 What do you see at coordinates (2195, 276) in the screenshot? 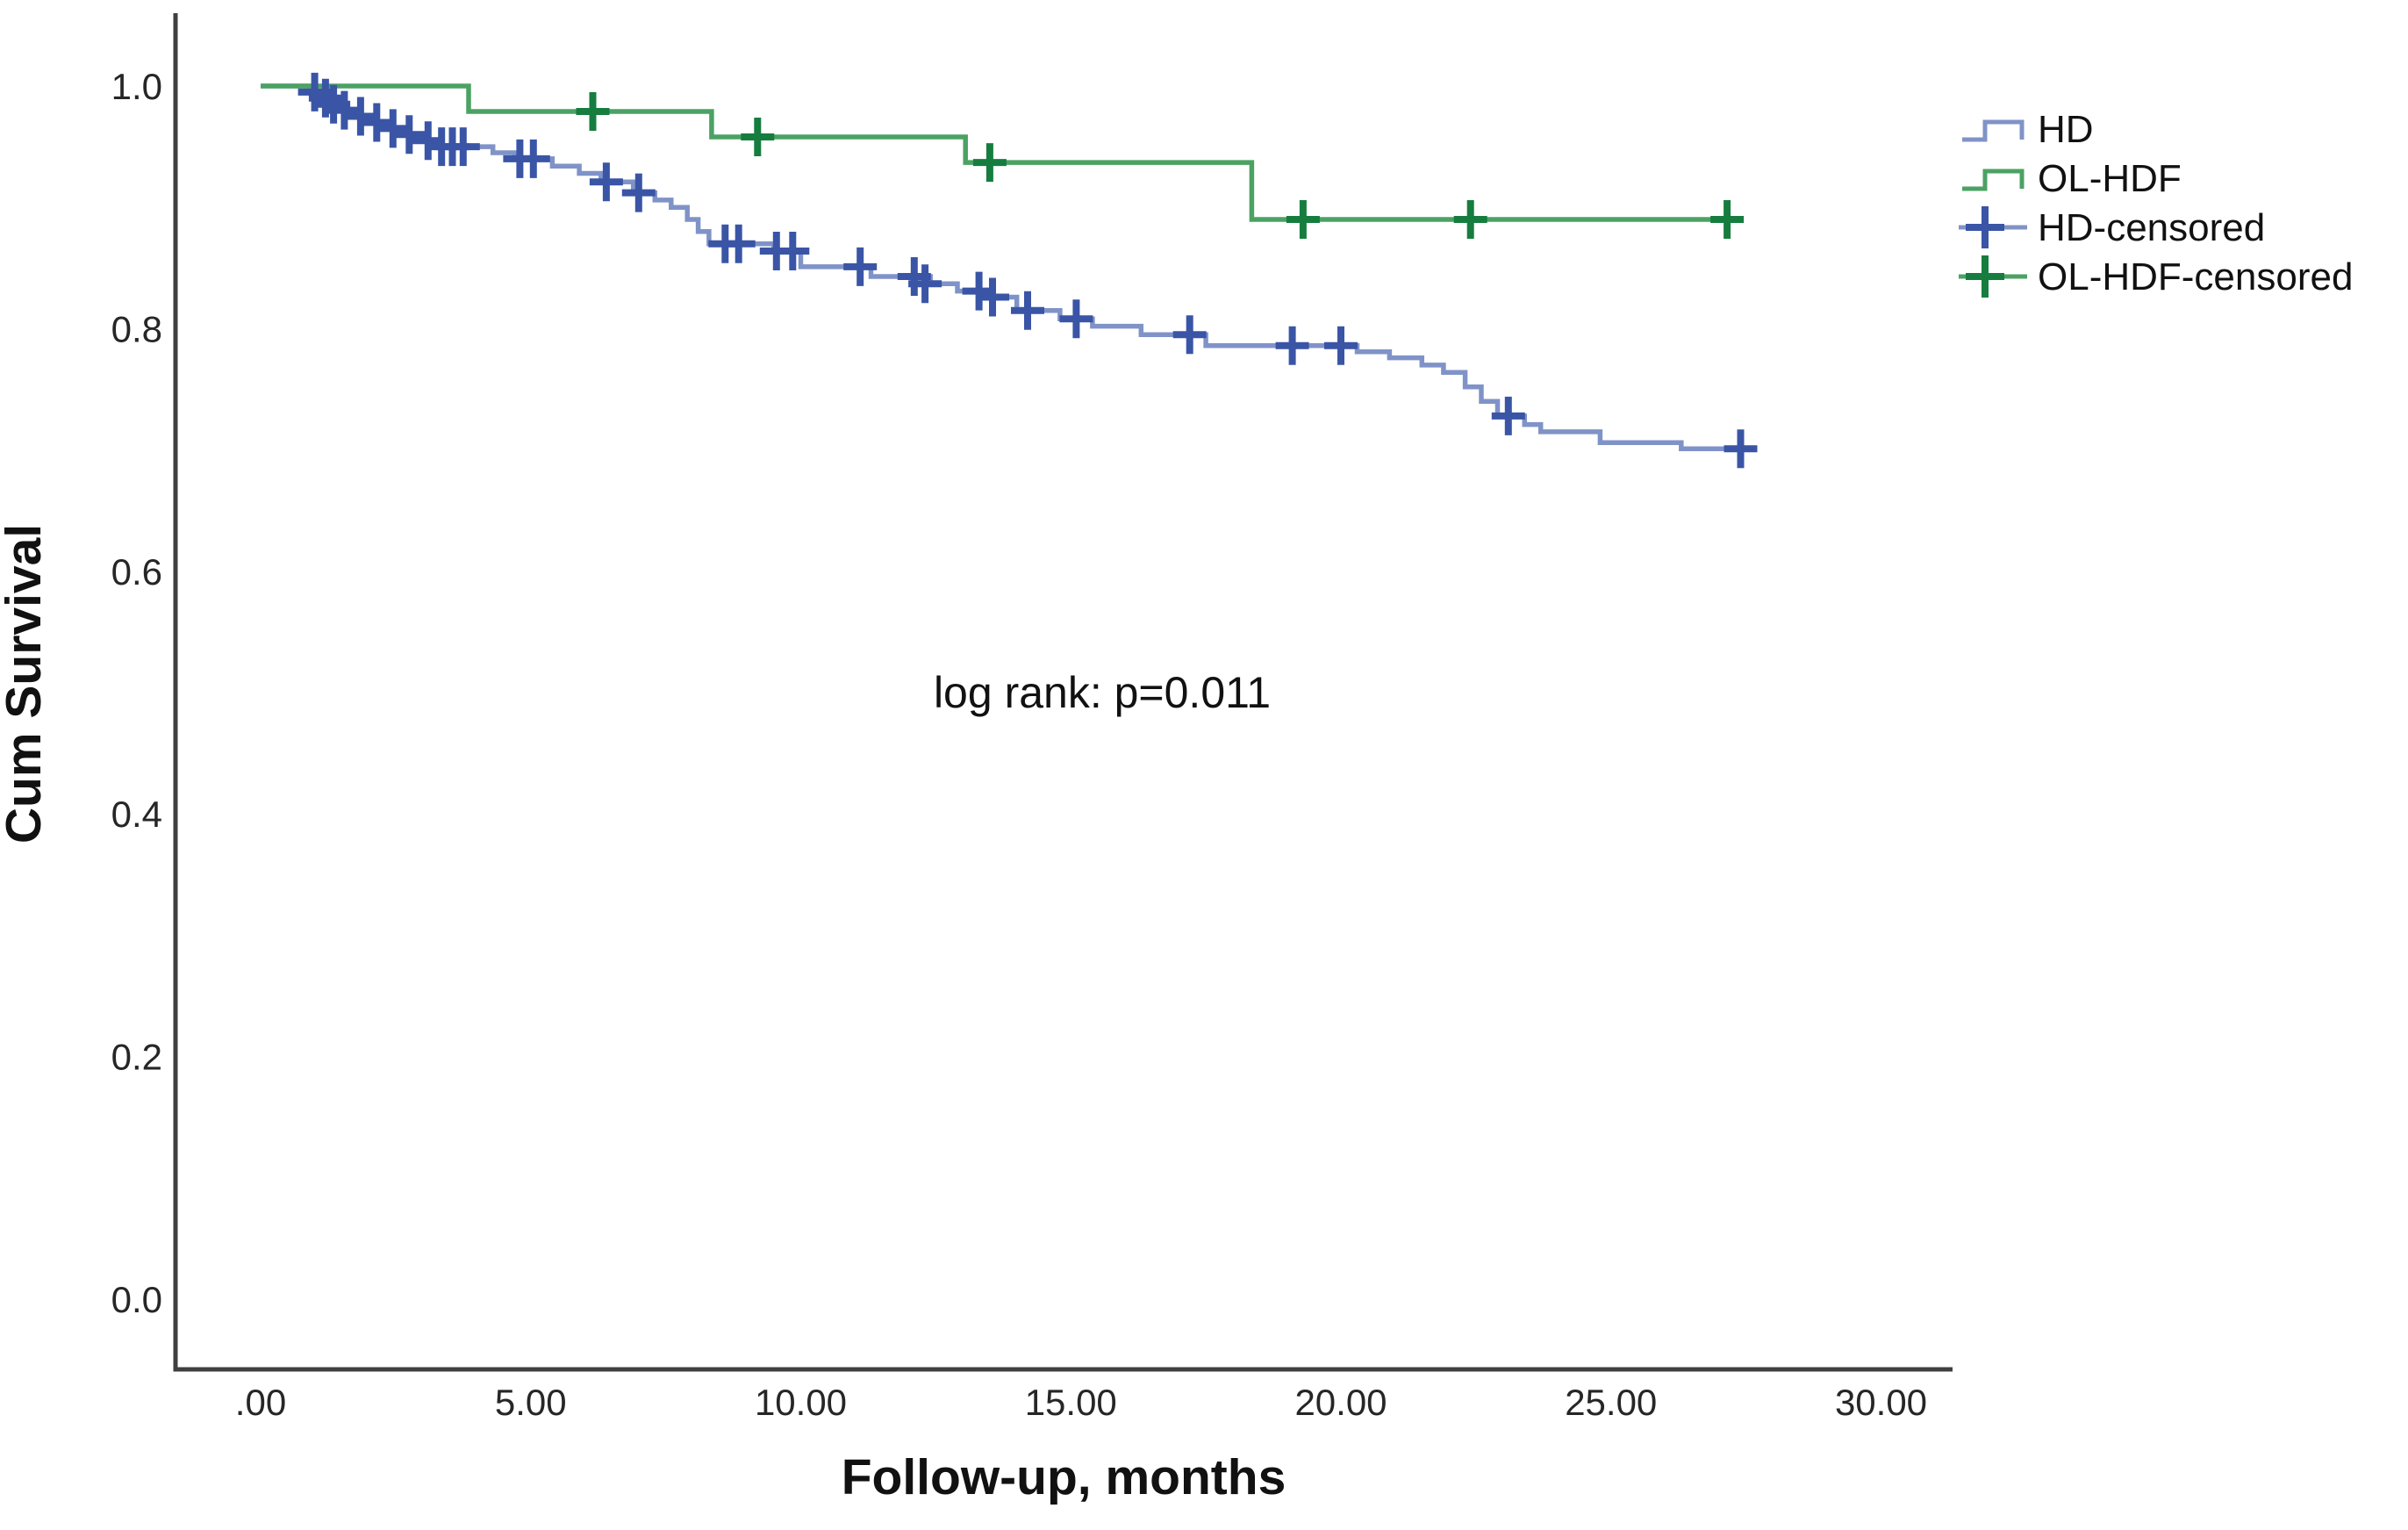
I see `legend-label: OL-HDF-censored` at bounding box center [2195, 276].